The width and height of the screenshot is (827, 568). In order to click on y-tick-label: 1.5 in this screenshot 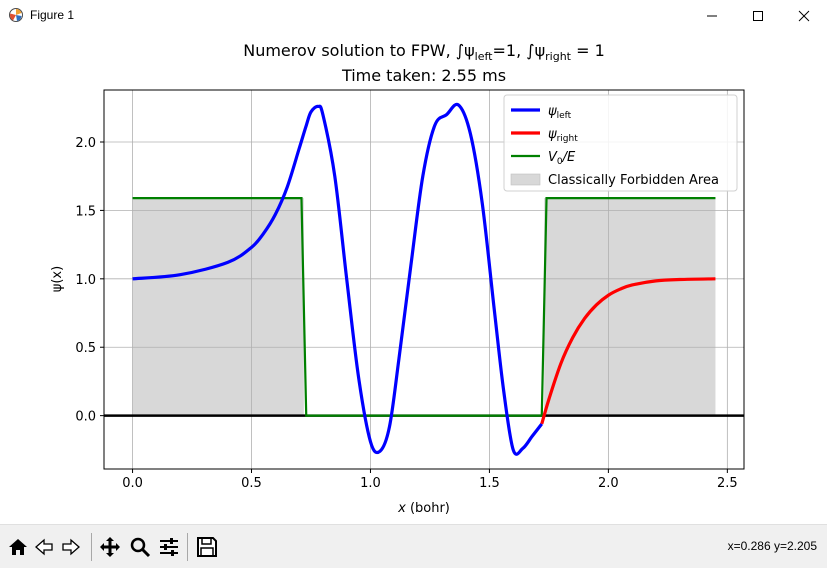, I will do `click(85, 211)`.